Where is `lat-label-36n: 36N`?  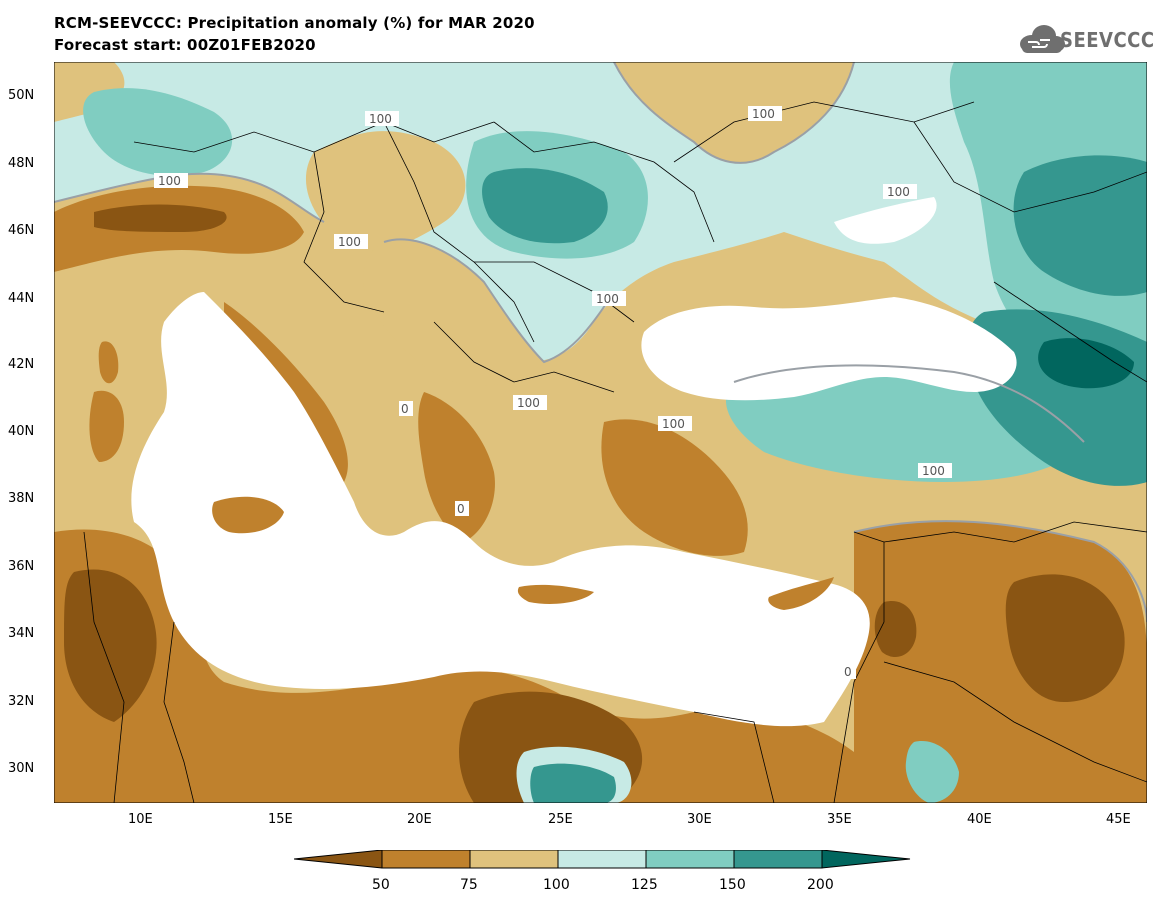
lat-label-36n: 36N is located at coordinates (21, 566).